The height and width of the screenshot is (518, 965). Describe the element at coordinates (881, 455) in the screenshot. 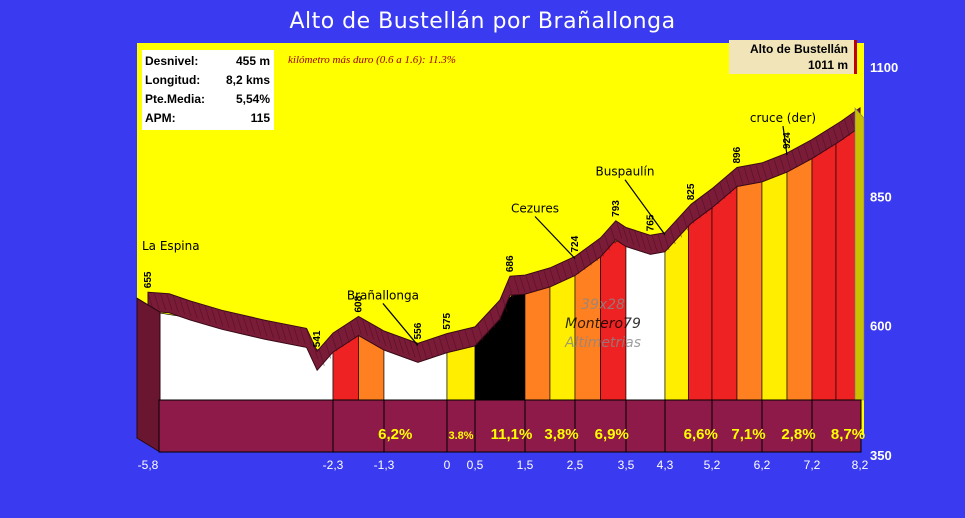

I see `y-tick-label: 350` at that location.